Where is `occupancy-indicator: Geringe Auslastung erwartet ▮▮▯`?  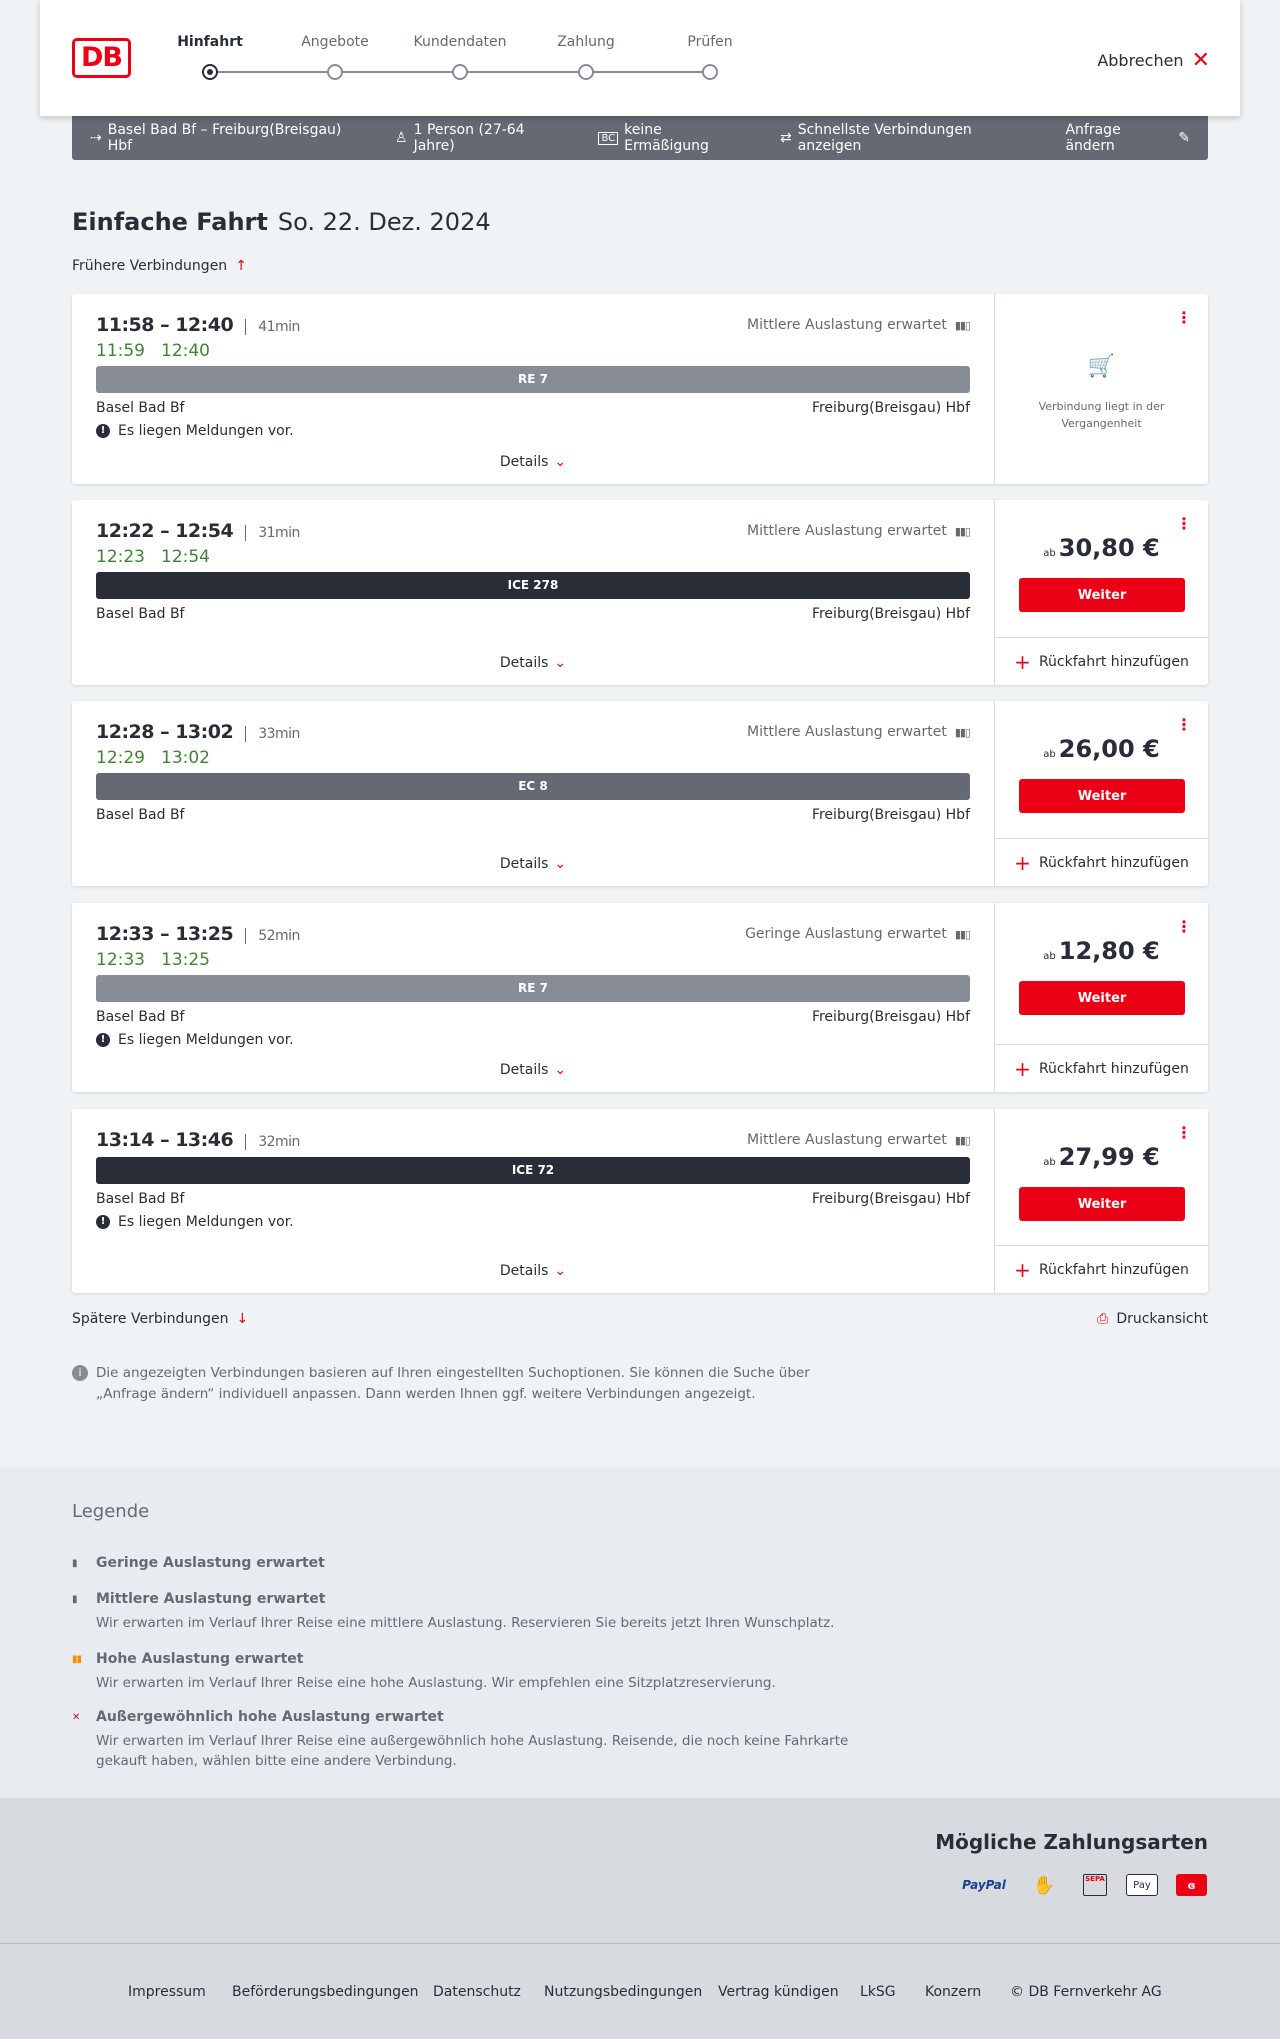
occupancy-indicator: Geringe Auslastung erwartet ▮▮▯ is located at coordinates (858, 934).